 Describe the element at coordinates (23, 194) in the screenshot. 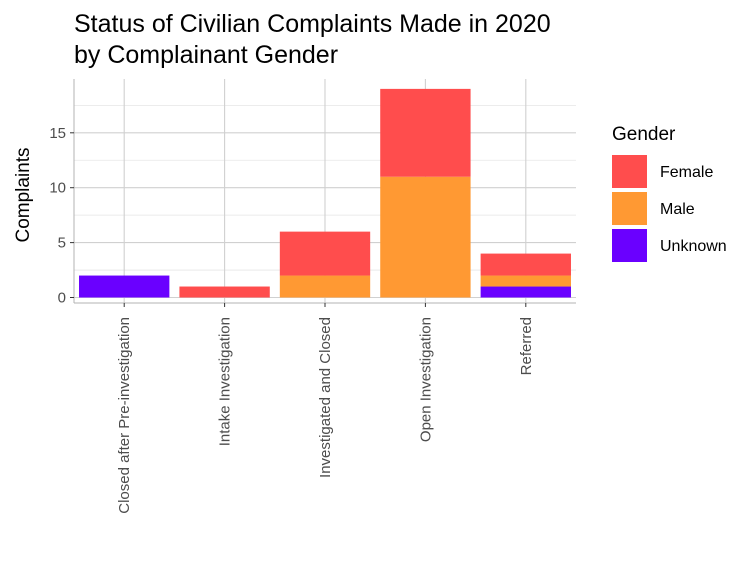

I see `y-axis-title: Complaints` at that location.